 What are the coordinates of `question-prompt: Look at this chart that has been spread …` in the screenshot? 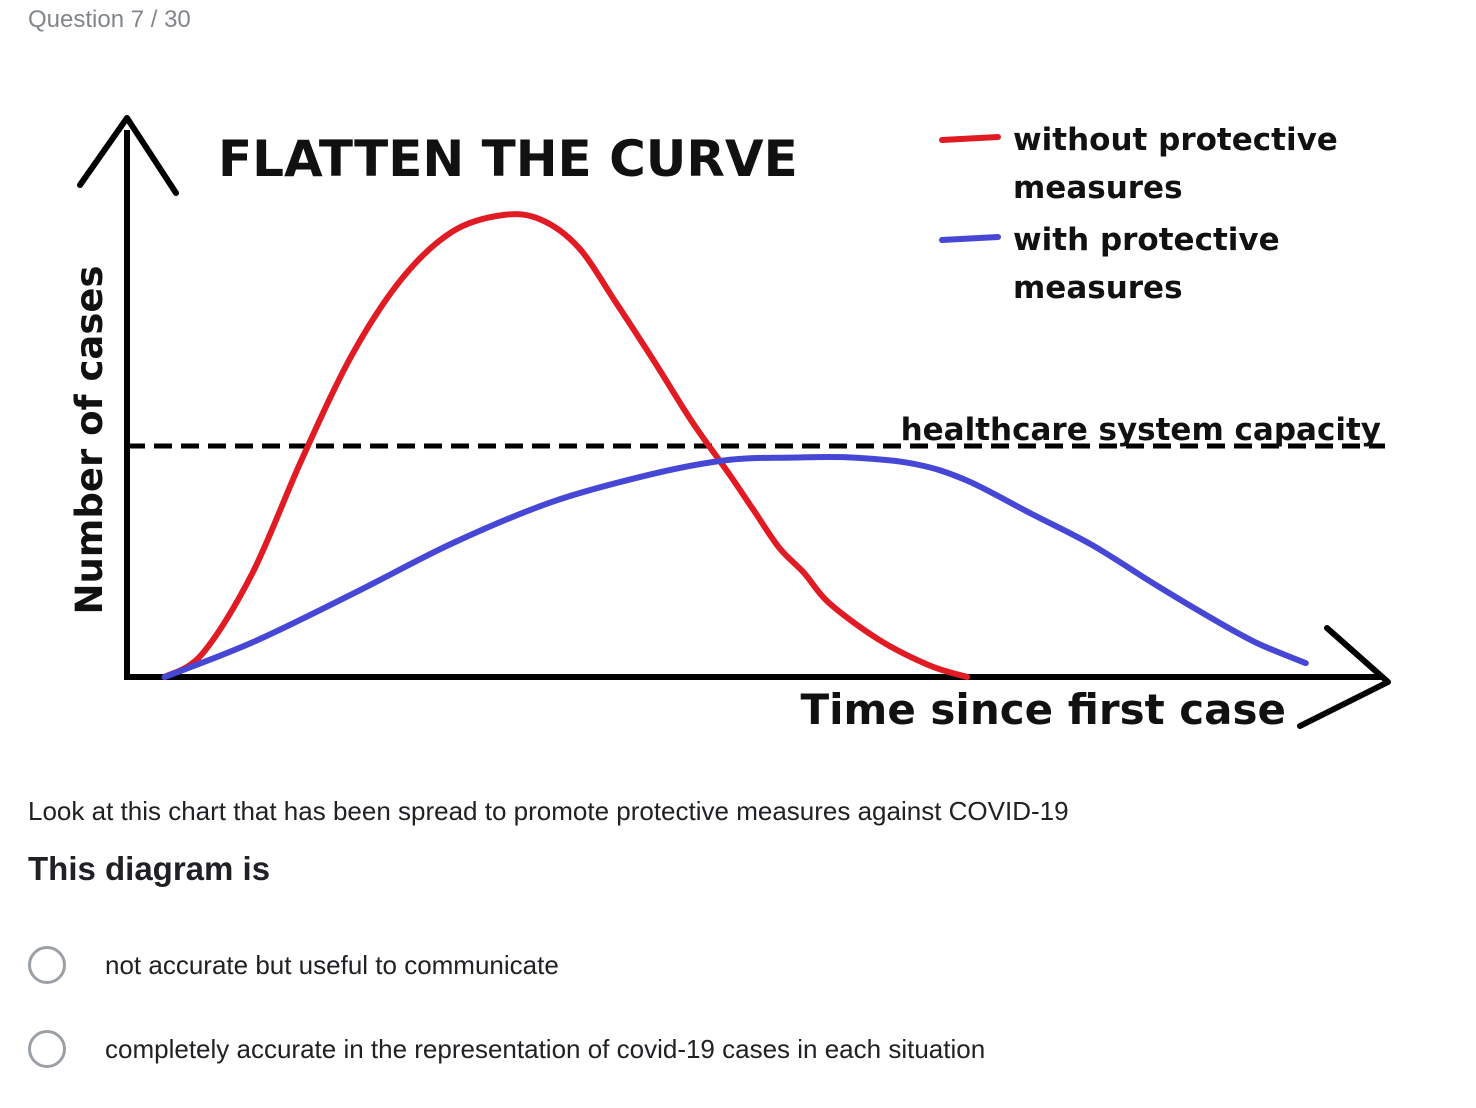 It's located at (548, 811).